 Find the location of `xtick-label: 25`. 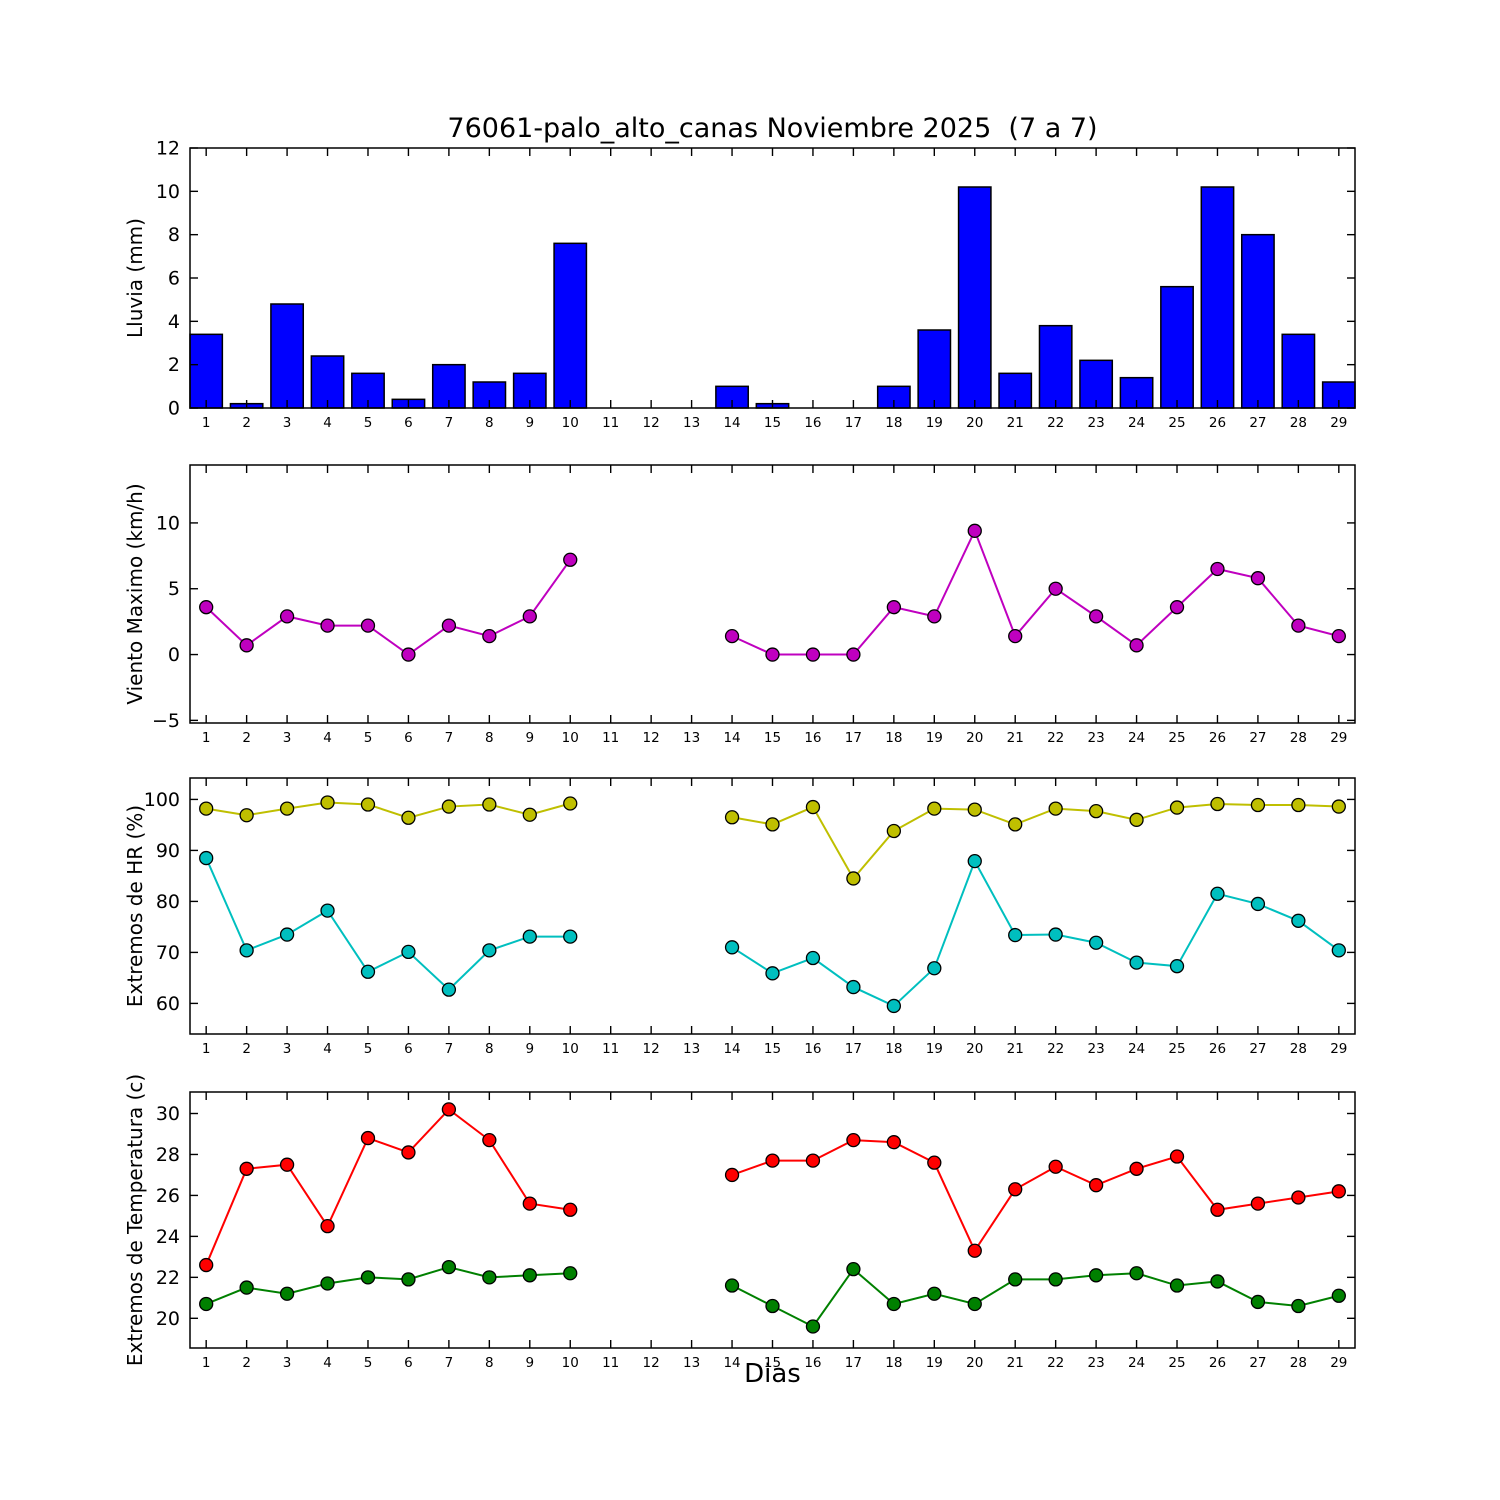

xtick-label: 25 is located at coordinates (1176, 1363).